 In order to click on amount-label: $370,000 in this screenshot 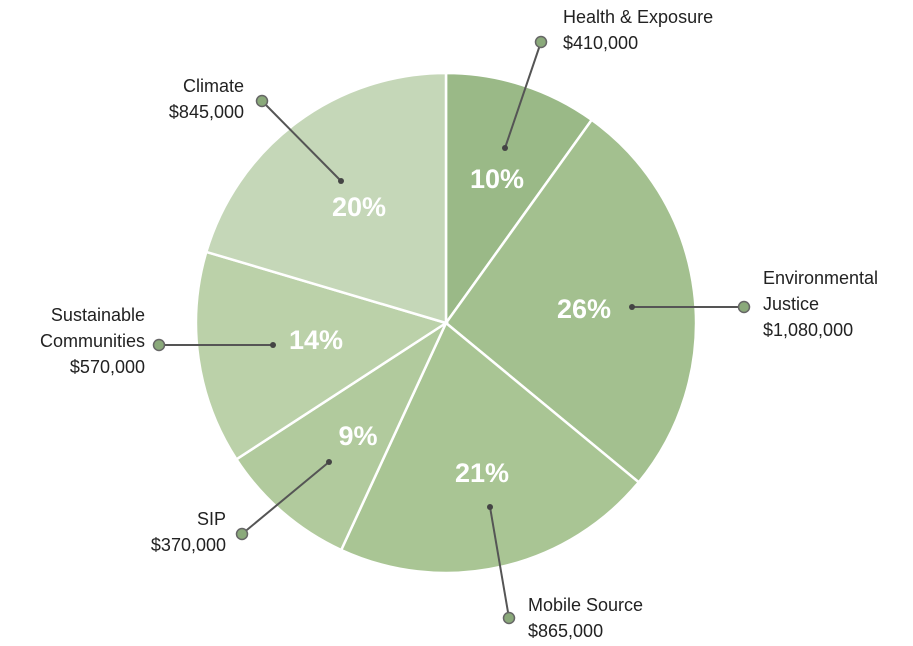, I will do `click(188, 545)`.